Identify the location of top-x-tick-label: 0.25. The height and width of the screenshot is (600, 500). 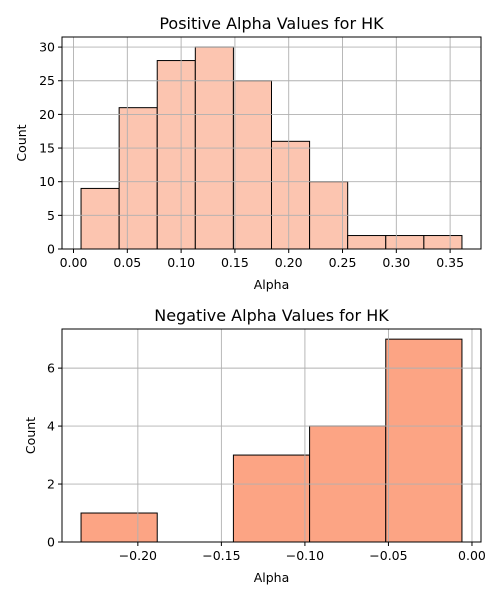
(343, 262).